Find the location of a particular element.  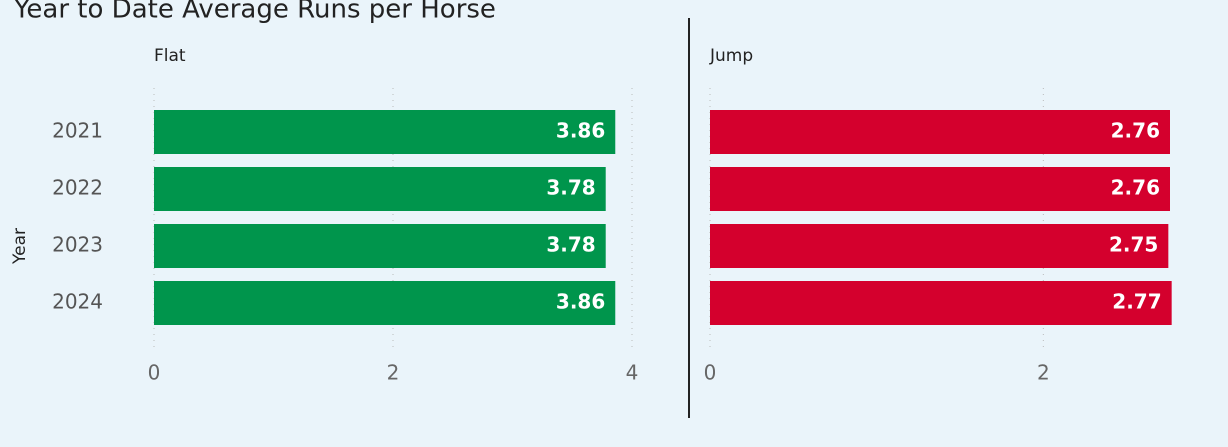

x-tick-label: 4 is located at coordinates (632, 373).